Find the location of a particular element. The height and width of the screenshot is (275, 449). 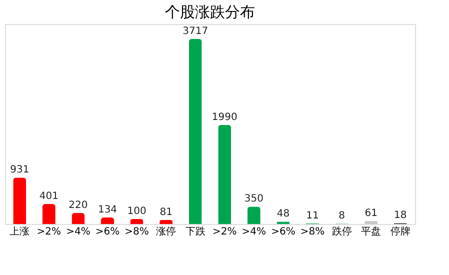

data-label: 81 is located at coordinates (166, 212).